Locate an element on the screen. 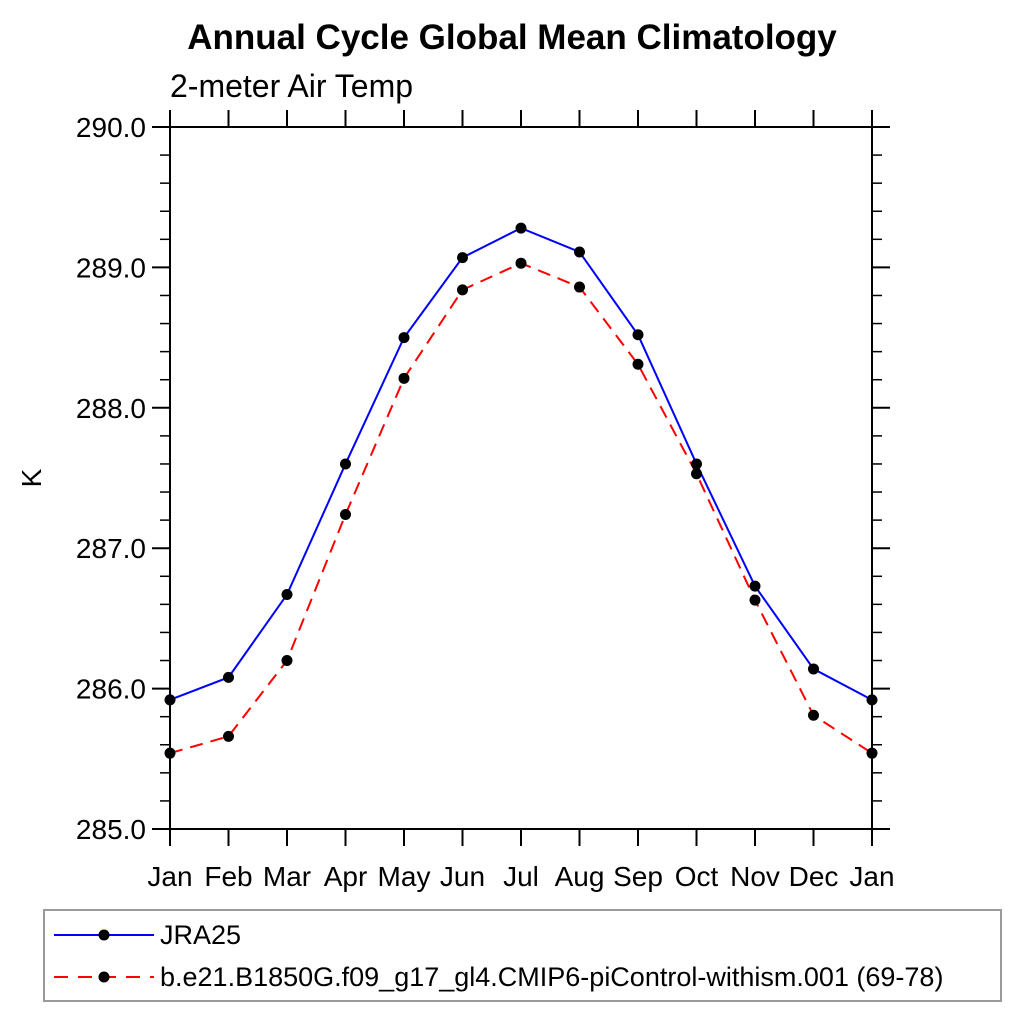 Image resolution: width=1024 pixels, height=1024 pixels. x-tick-label: Jul is located at coordinates (521, 876).